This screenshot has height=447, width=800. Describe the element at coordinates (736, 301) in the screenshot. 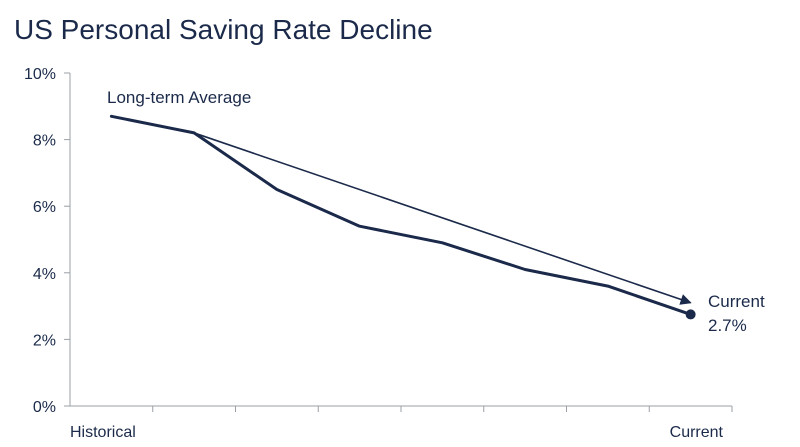

I see `annotation-current-label: Current` at that location.